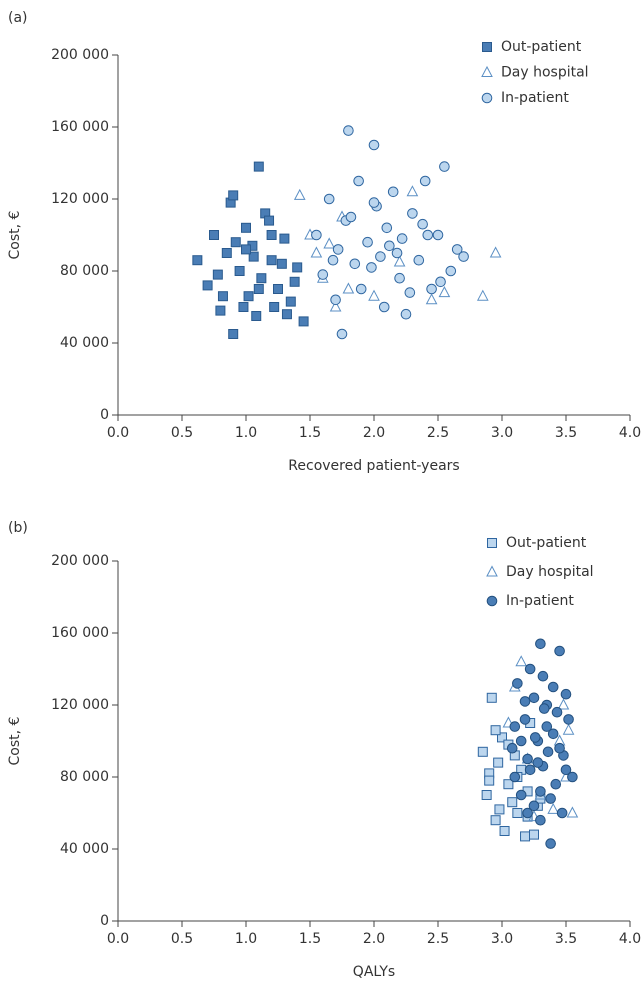 This screenshot has height=985, width=641. What do you see at coordinates (182, 939) in the screenshot?
I see `x-tick-label: 0.5` at bounding box center [182, 939].